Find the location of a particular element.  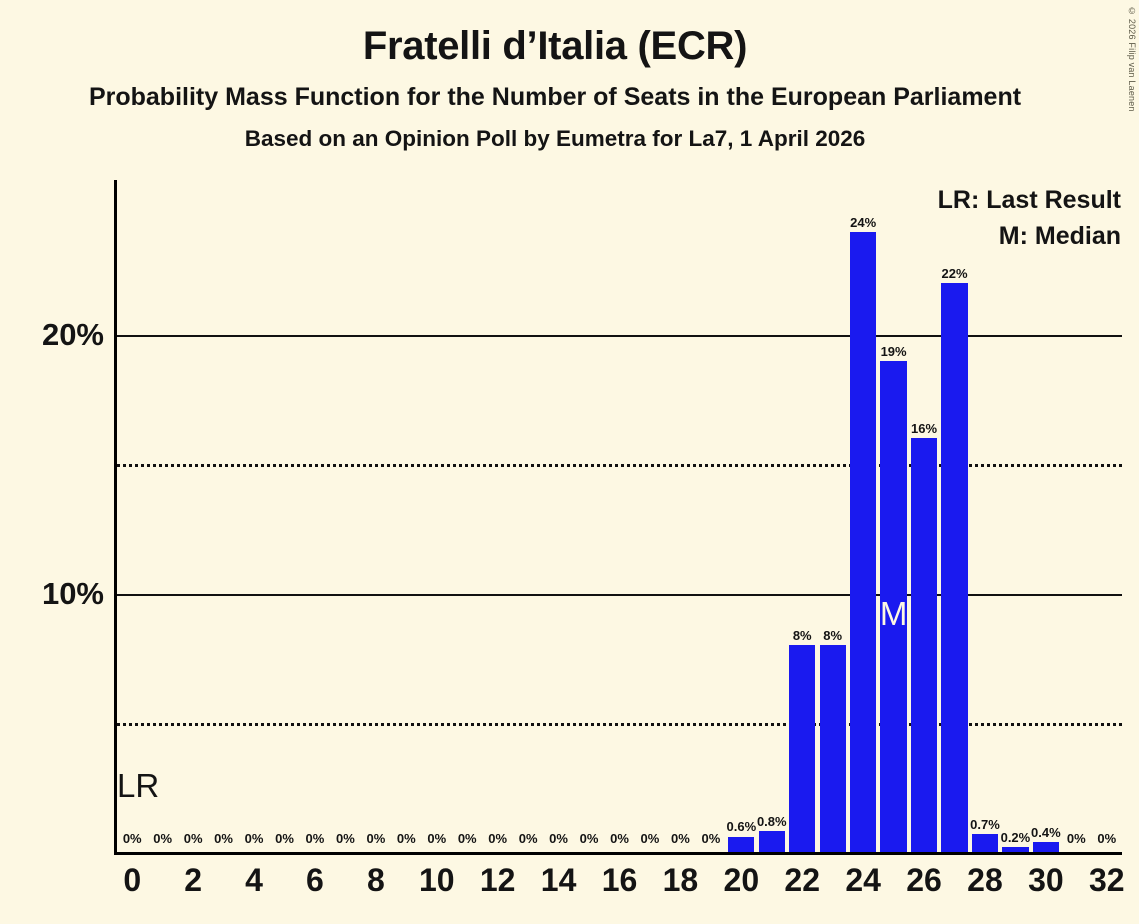

bar-value-label-seat-8: 0% is located at coordinates (376, 838).